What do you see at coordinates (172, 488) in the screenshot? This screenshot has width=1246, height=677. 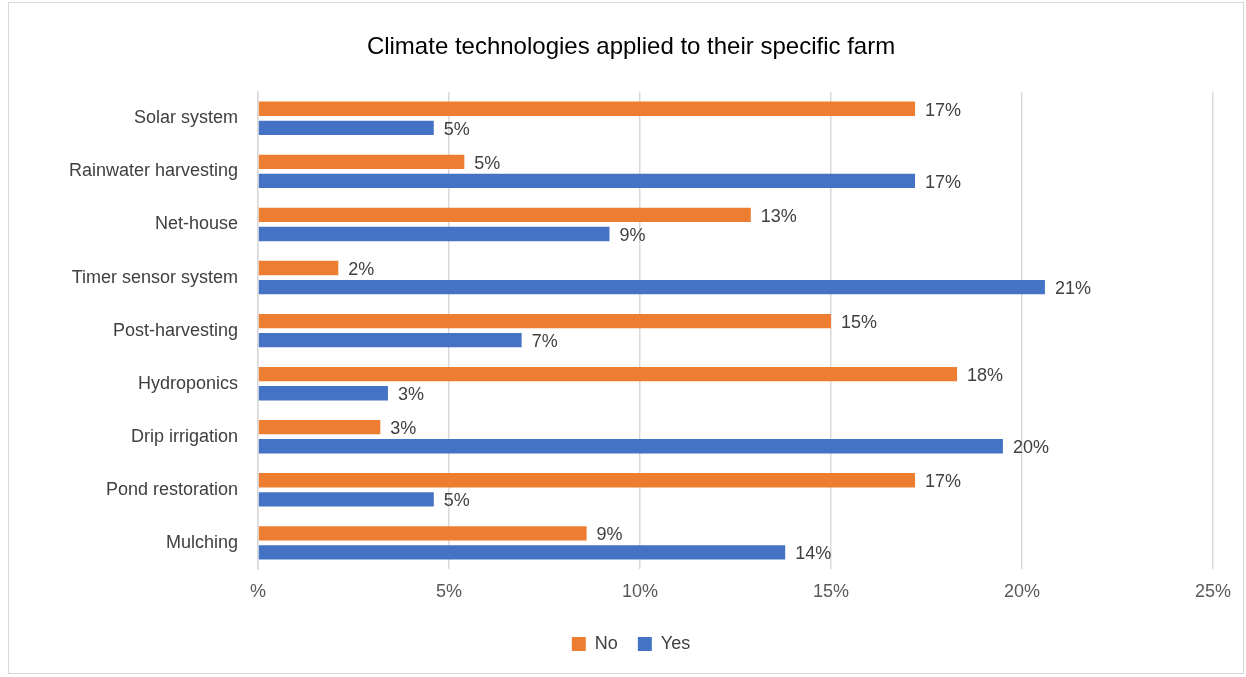 I see `y-tick-label: Pond restoration` at bounding box center [172, 488].